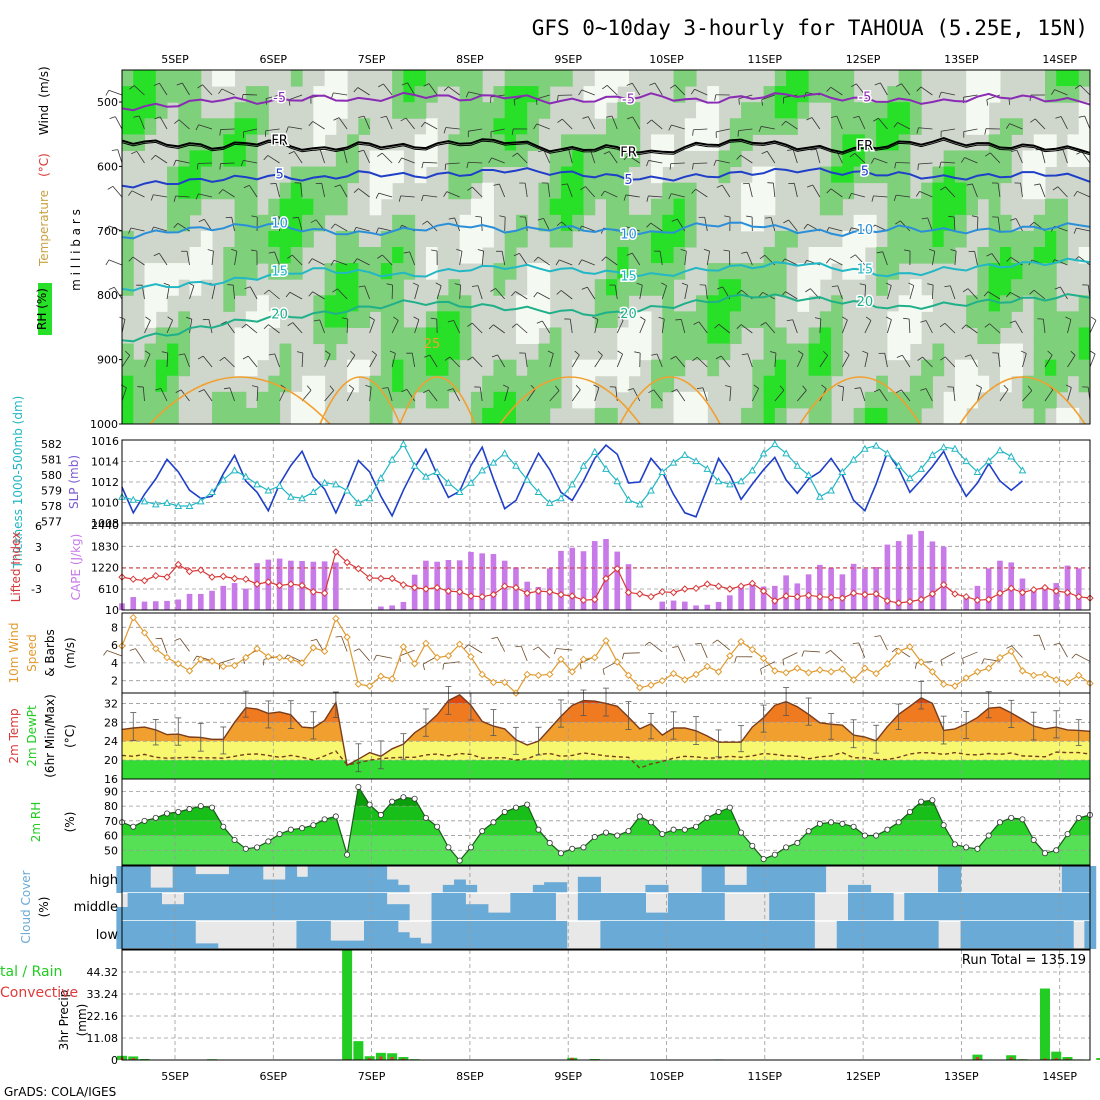 The width and height of the screenshot is (1100, 1100). What do you see at coordinates (606, 879) in the screenshot?
I see `cloud-row-high` at bounding box center [606, 879].